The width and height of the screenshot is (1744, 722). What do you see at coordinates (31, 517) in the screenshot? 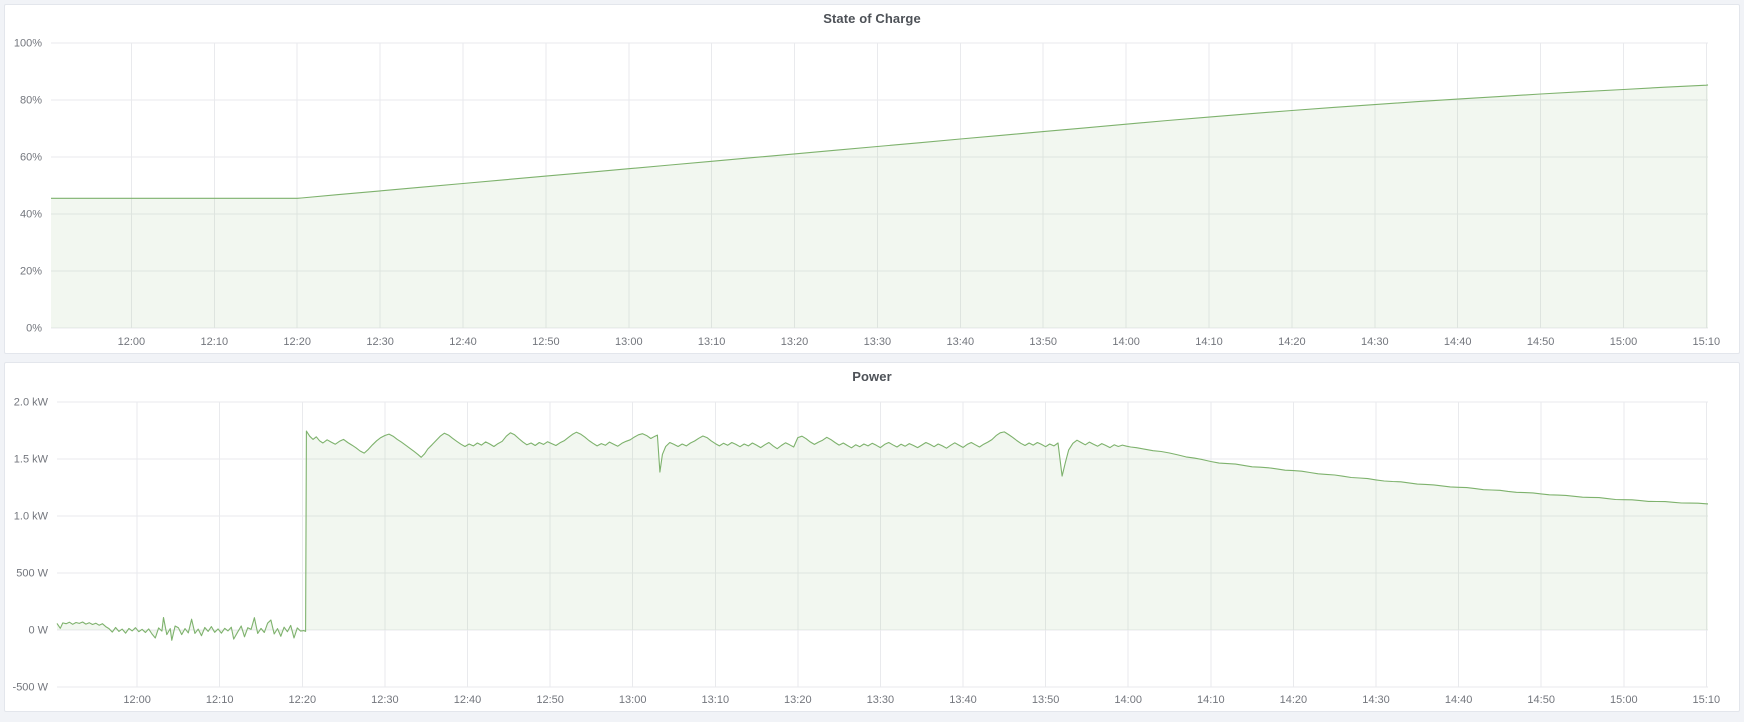
I see `svg-text: 1.0 kW` at bounding box center [31, 517].